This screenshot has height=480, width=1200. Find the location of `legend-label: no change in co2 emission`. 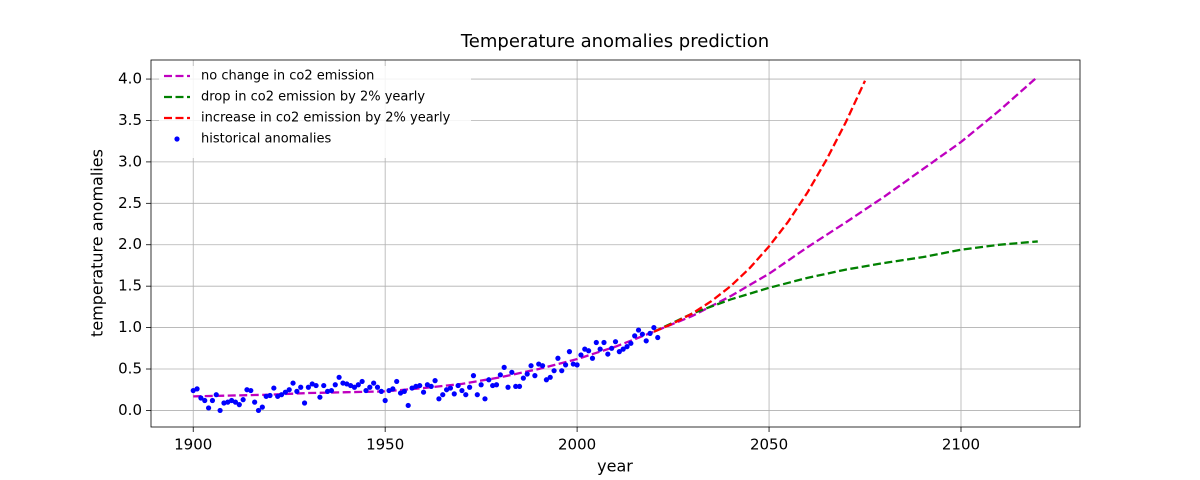

legend-label: no change in co2 emission is located at coordinates (287, 76).